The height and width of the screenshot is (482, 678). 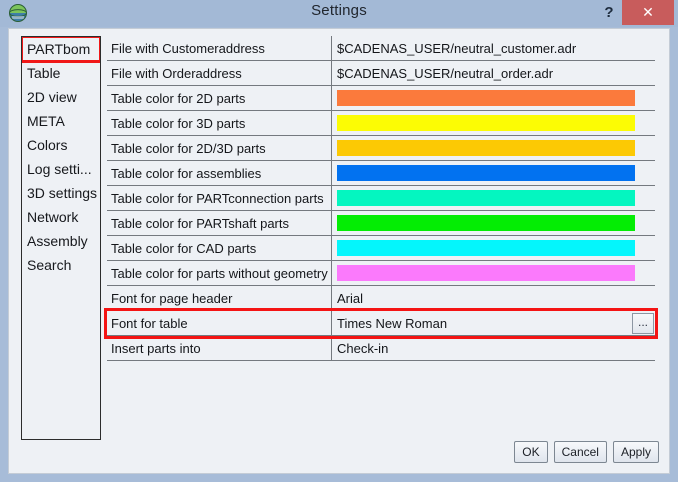 I want to click on settings-row: Table color for 2D/3D parts, so click(x=381, y=148).